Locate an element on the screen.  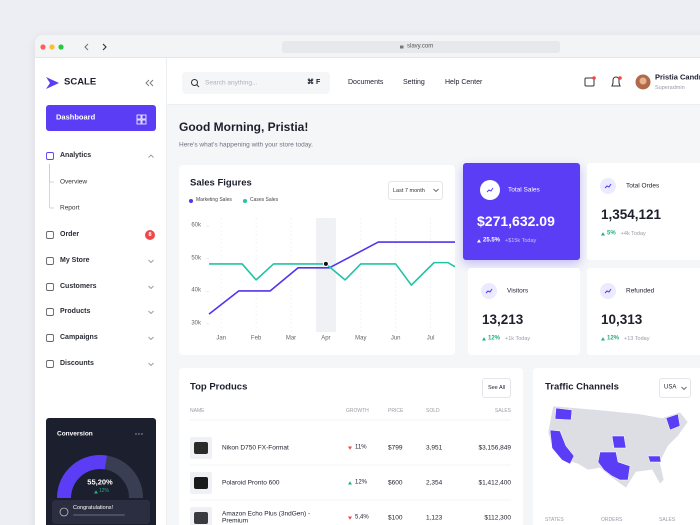
stat-value: $271,632.09 is located at coordinates (516, 220).